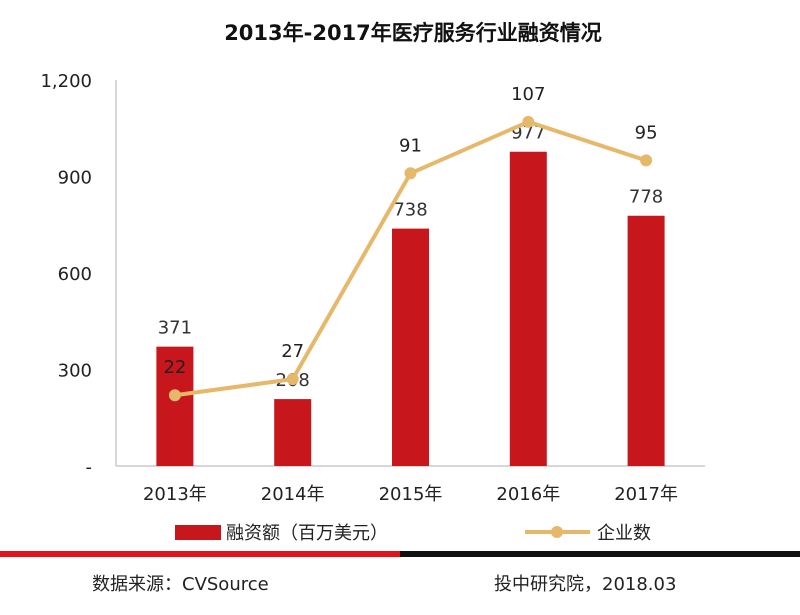 The height and width of the screenshot is (615, 800). Describe the element at coordinates (413, 533) in the screenshot. I see `legend: 融资额（百万美元） 企业数` at that location.